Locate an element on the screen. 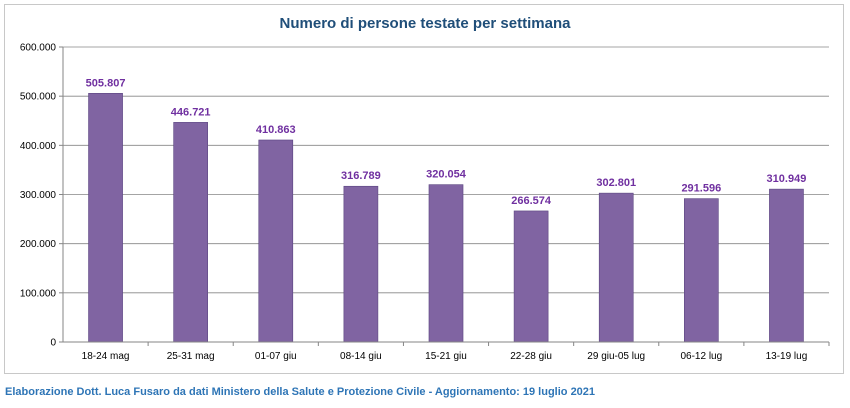 The width and height of the screenshot is (850, 408). x-tick-label: 01-07 giu is located at coordinates (276, 356).